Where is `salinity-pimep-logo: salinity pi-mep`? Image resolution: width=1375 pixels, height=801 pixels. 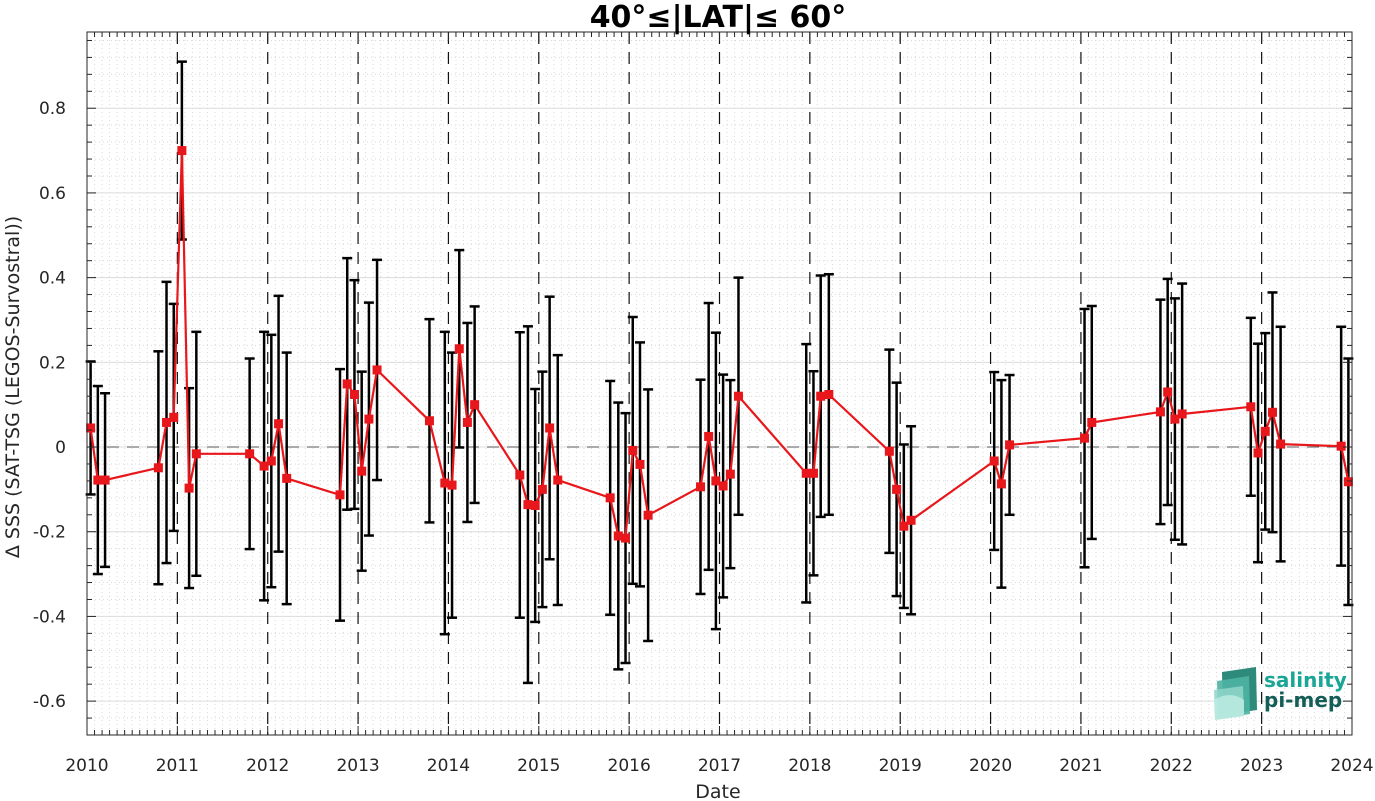
salinity-pimep-logo: salinity pi-mep is located at coordinates (1280, 693).